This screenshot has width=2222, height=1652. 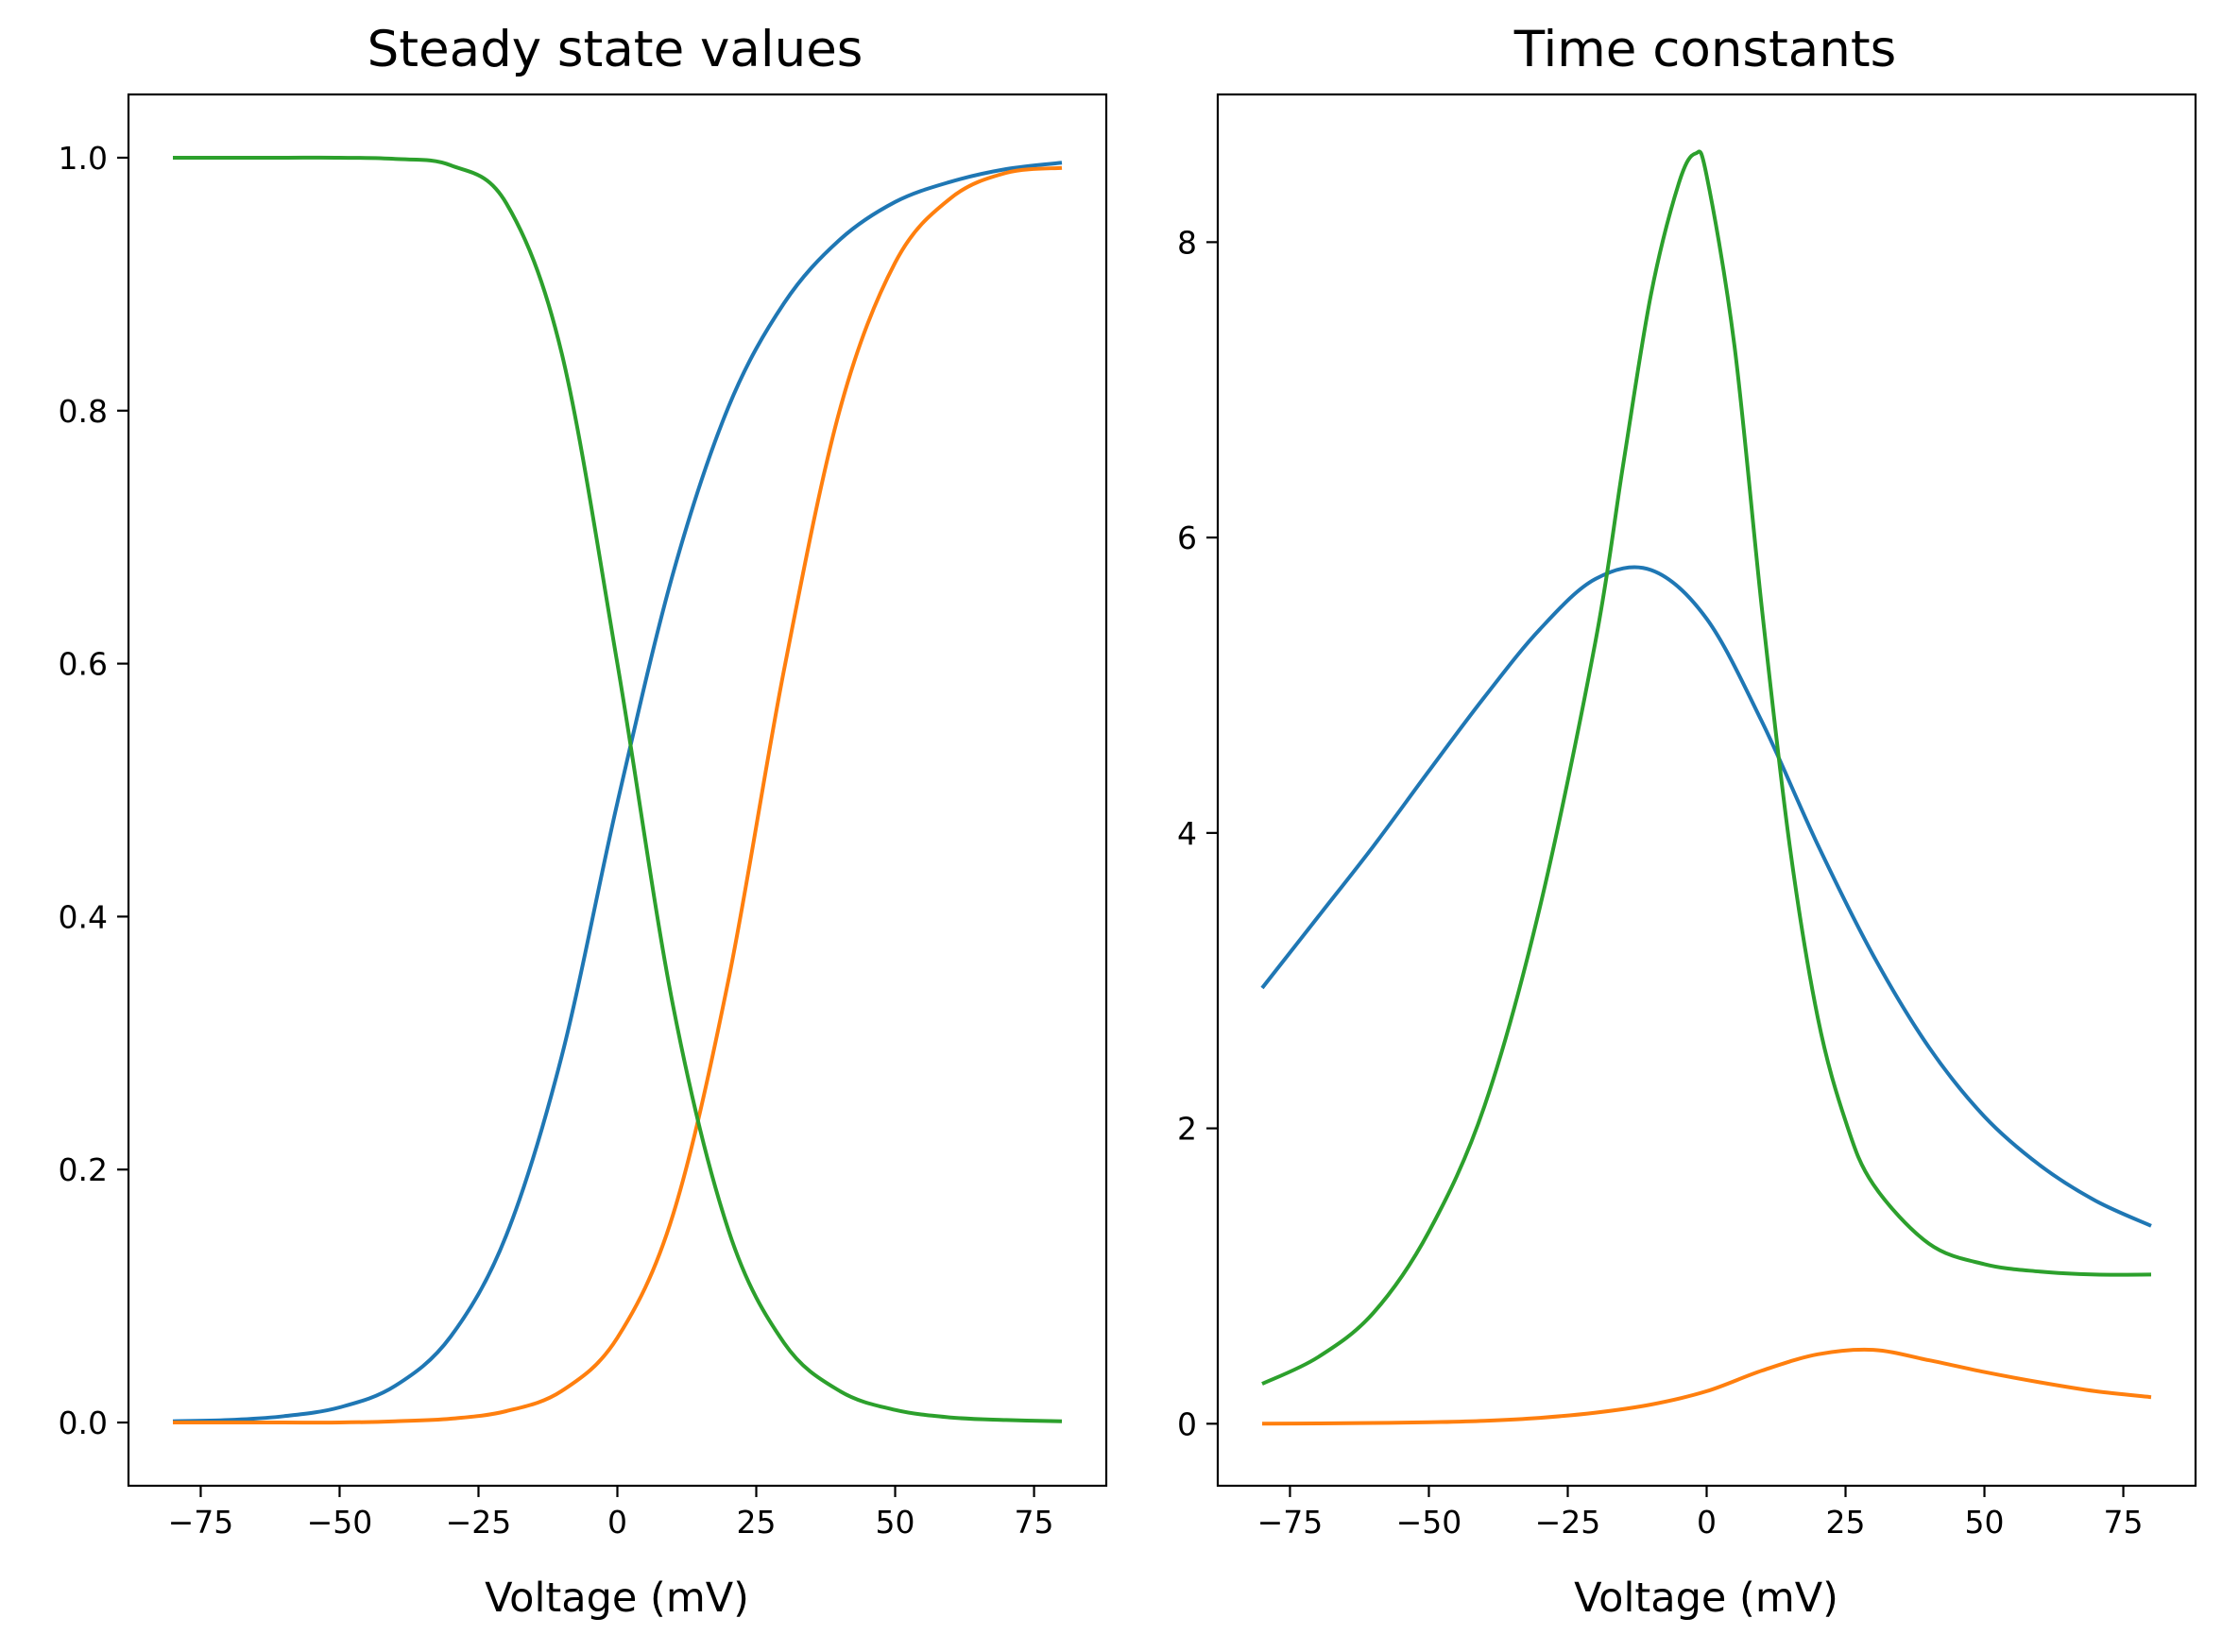 I want to click on y-ticks: 0 2 4 6 8, so click(x=1197, y=833).